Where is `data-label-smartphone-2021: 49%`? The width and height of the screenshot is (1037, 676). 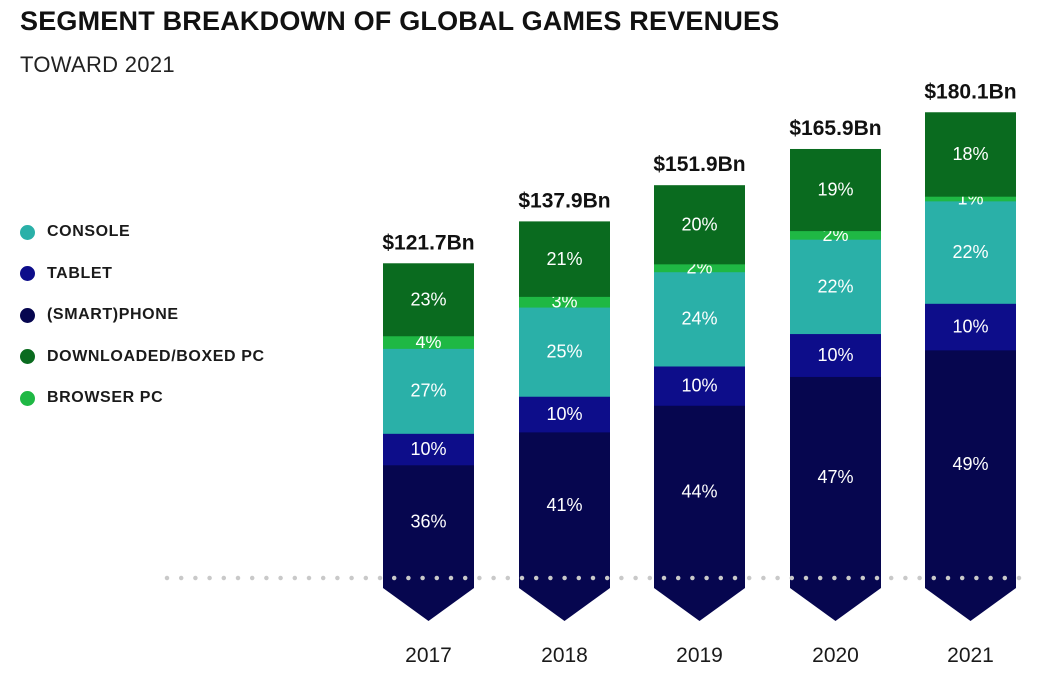
data-label-smartphone-2021: 49% is located at coordinates (970, 464).